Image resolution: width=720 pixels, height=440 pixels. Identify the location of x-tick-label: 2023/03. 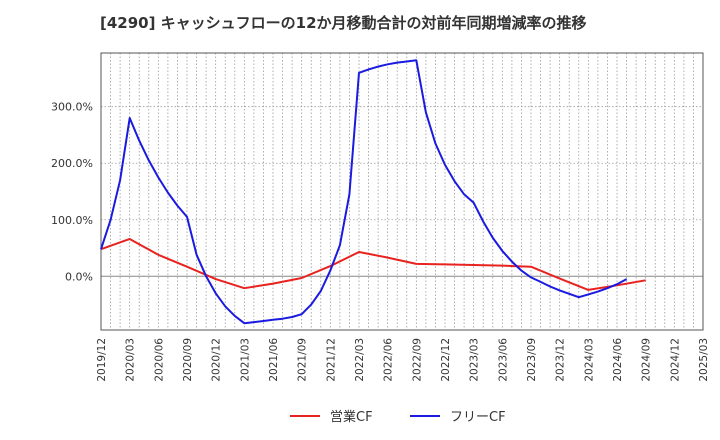
(475, 360).